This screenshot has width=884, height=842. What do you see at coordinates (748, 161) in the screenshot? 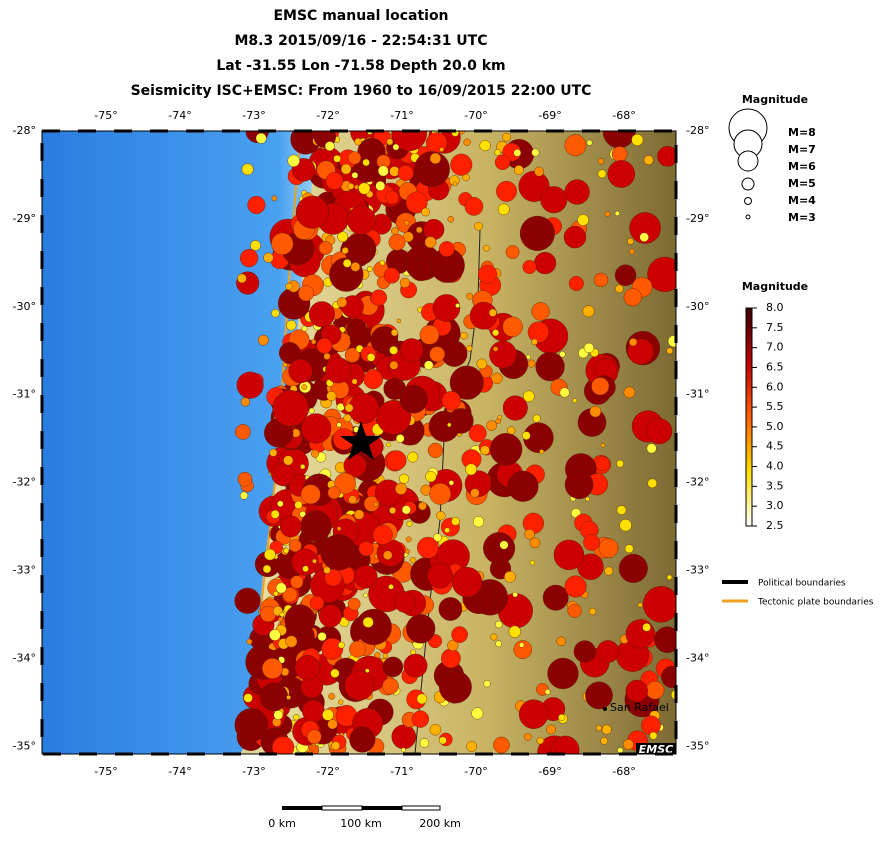
I see `size-circle` at bounding box center [748, 161].